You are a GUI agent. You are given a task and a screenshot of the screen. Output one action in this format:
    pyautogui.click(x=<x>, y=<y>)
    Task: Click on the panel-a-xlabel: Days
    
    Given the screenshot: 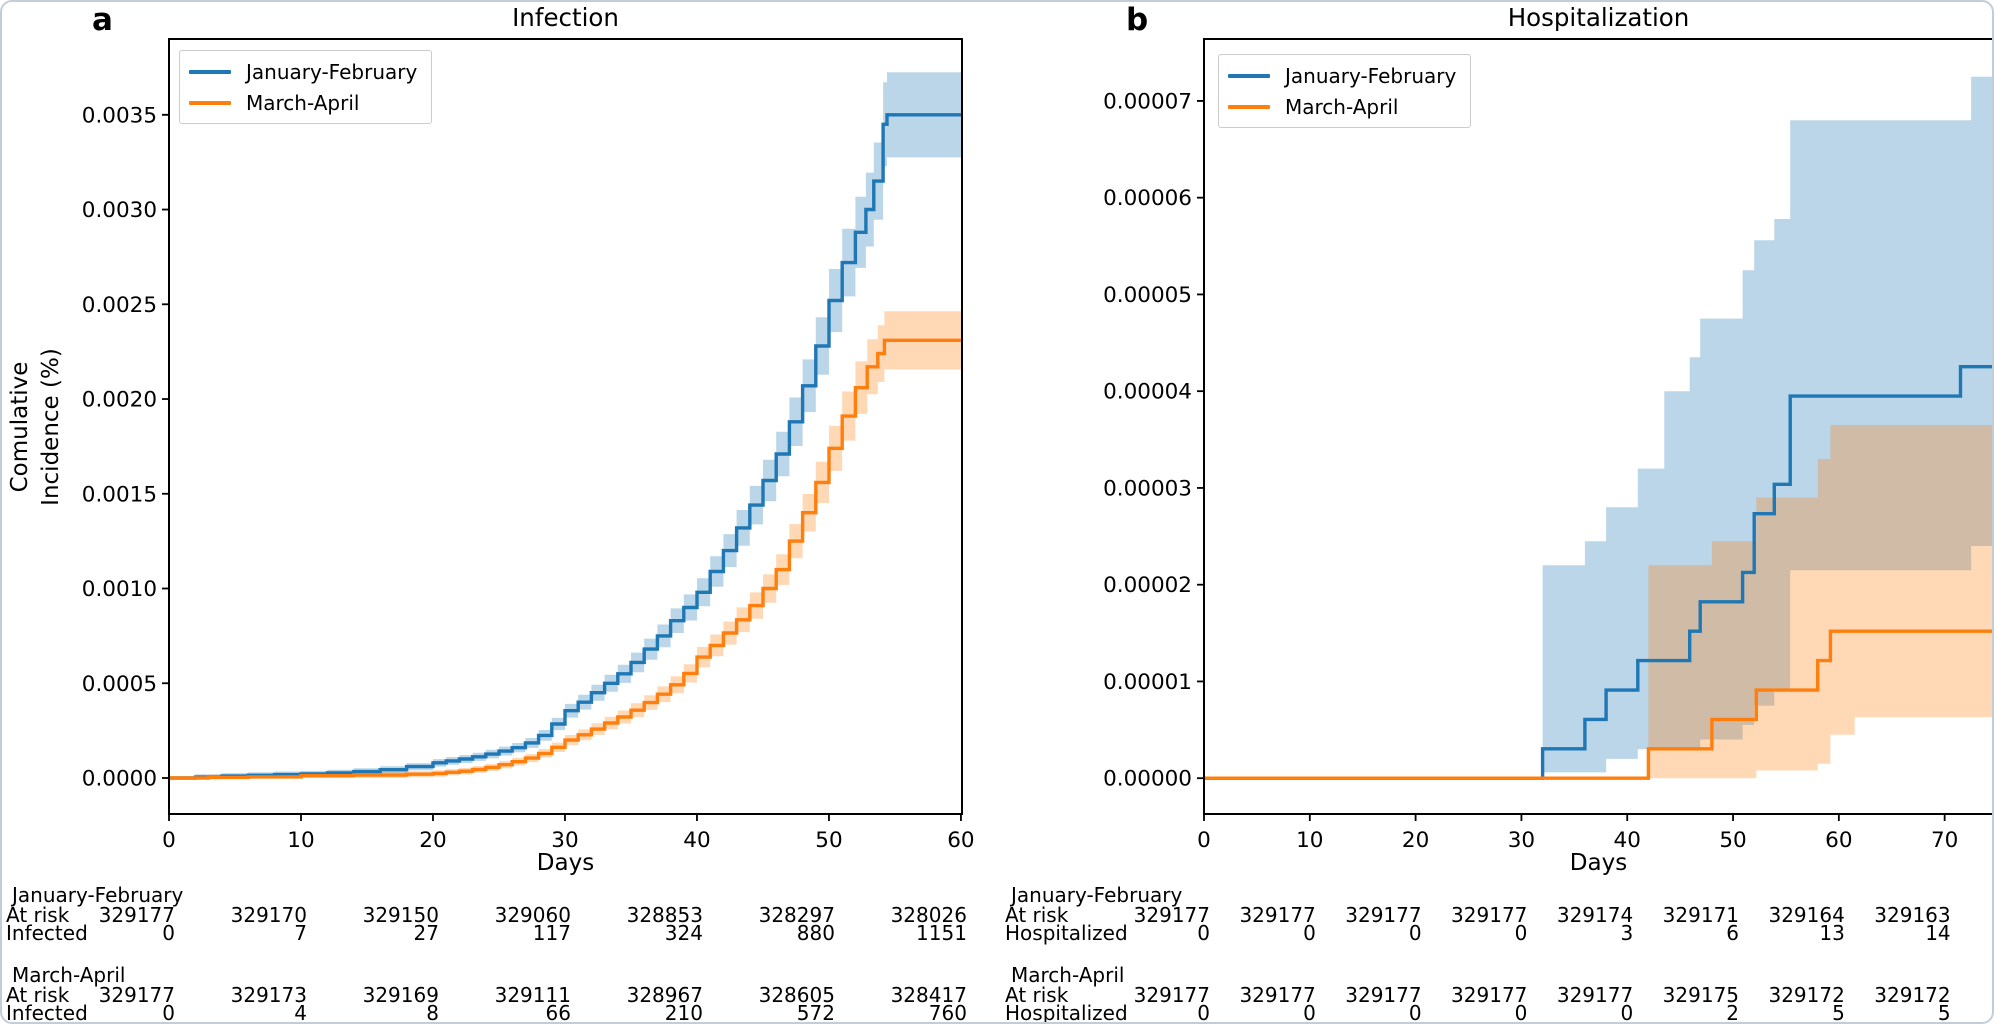 What is the action you would take?
    pyautogui.click(x=565, y=863)
    